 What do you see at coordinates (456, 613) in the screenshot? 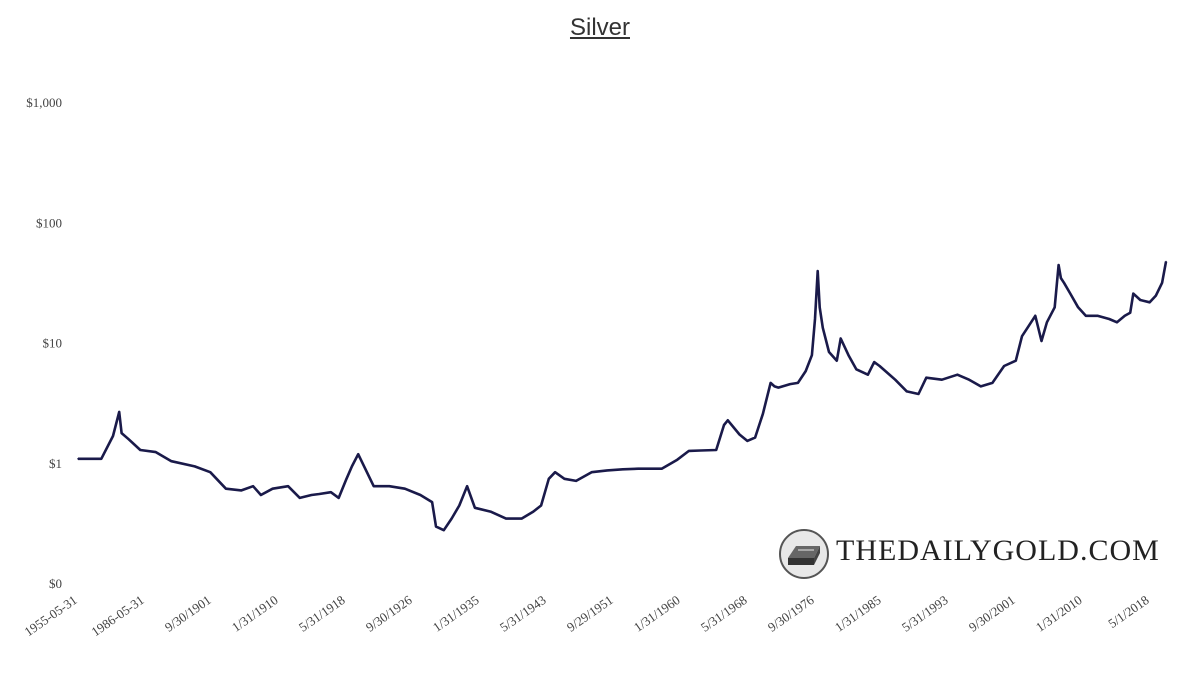
I see `x-tick-label: 1/31/1935` at bounding box center [456, 613].